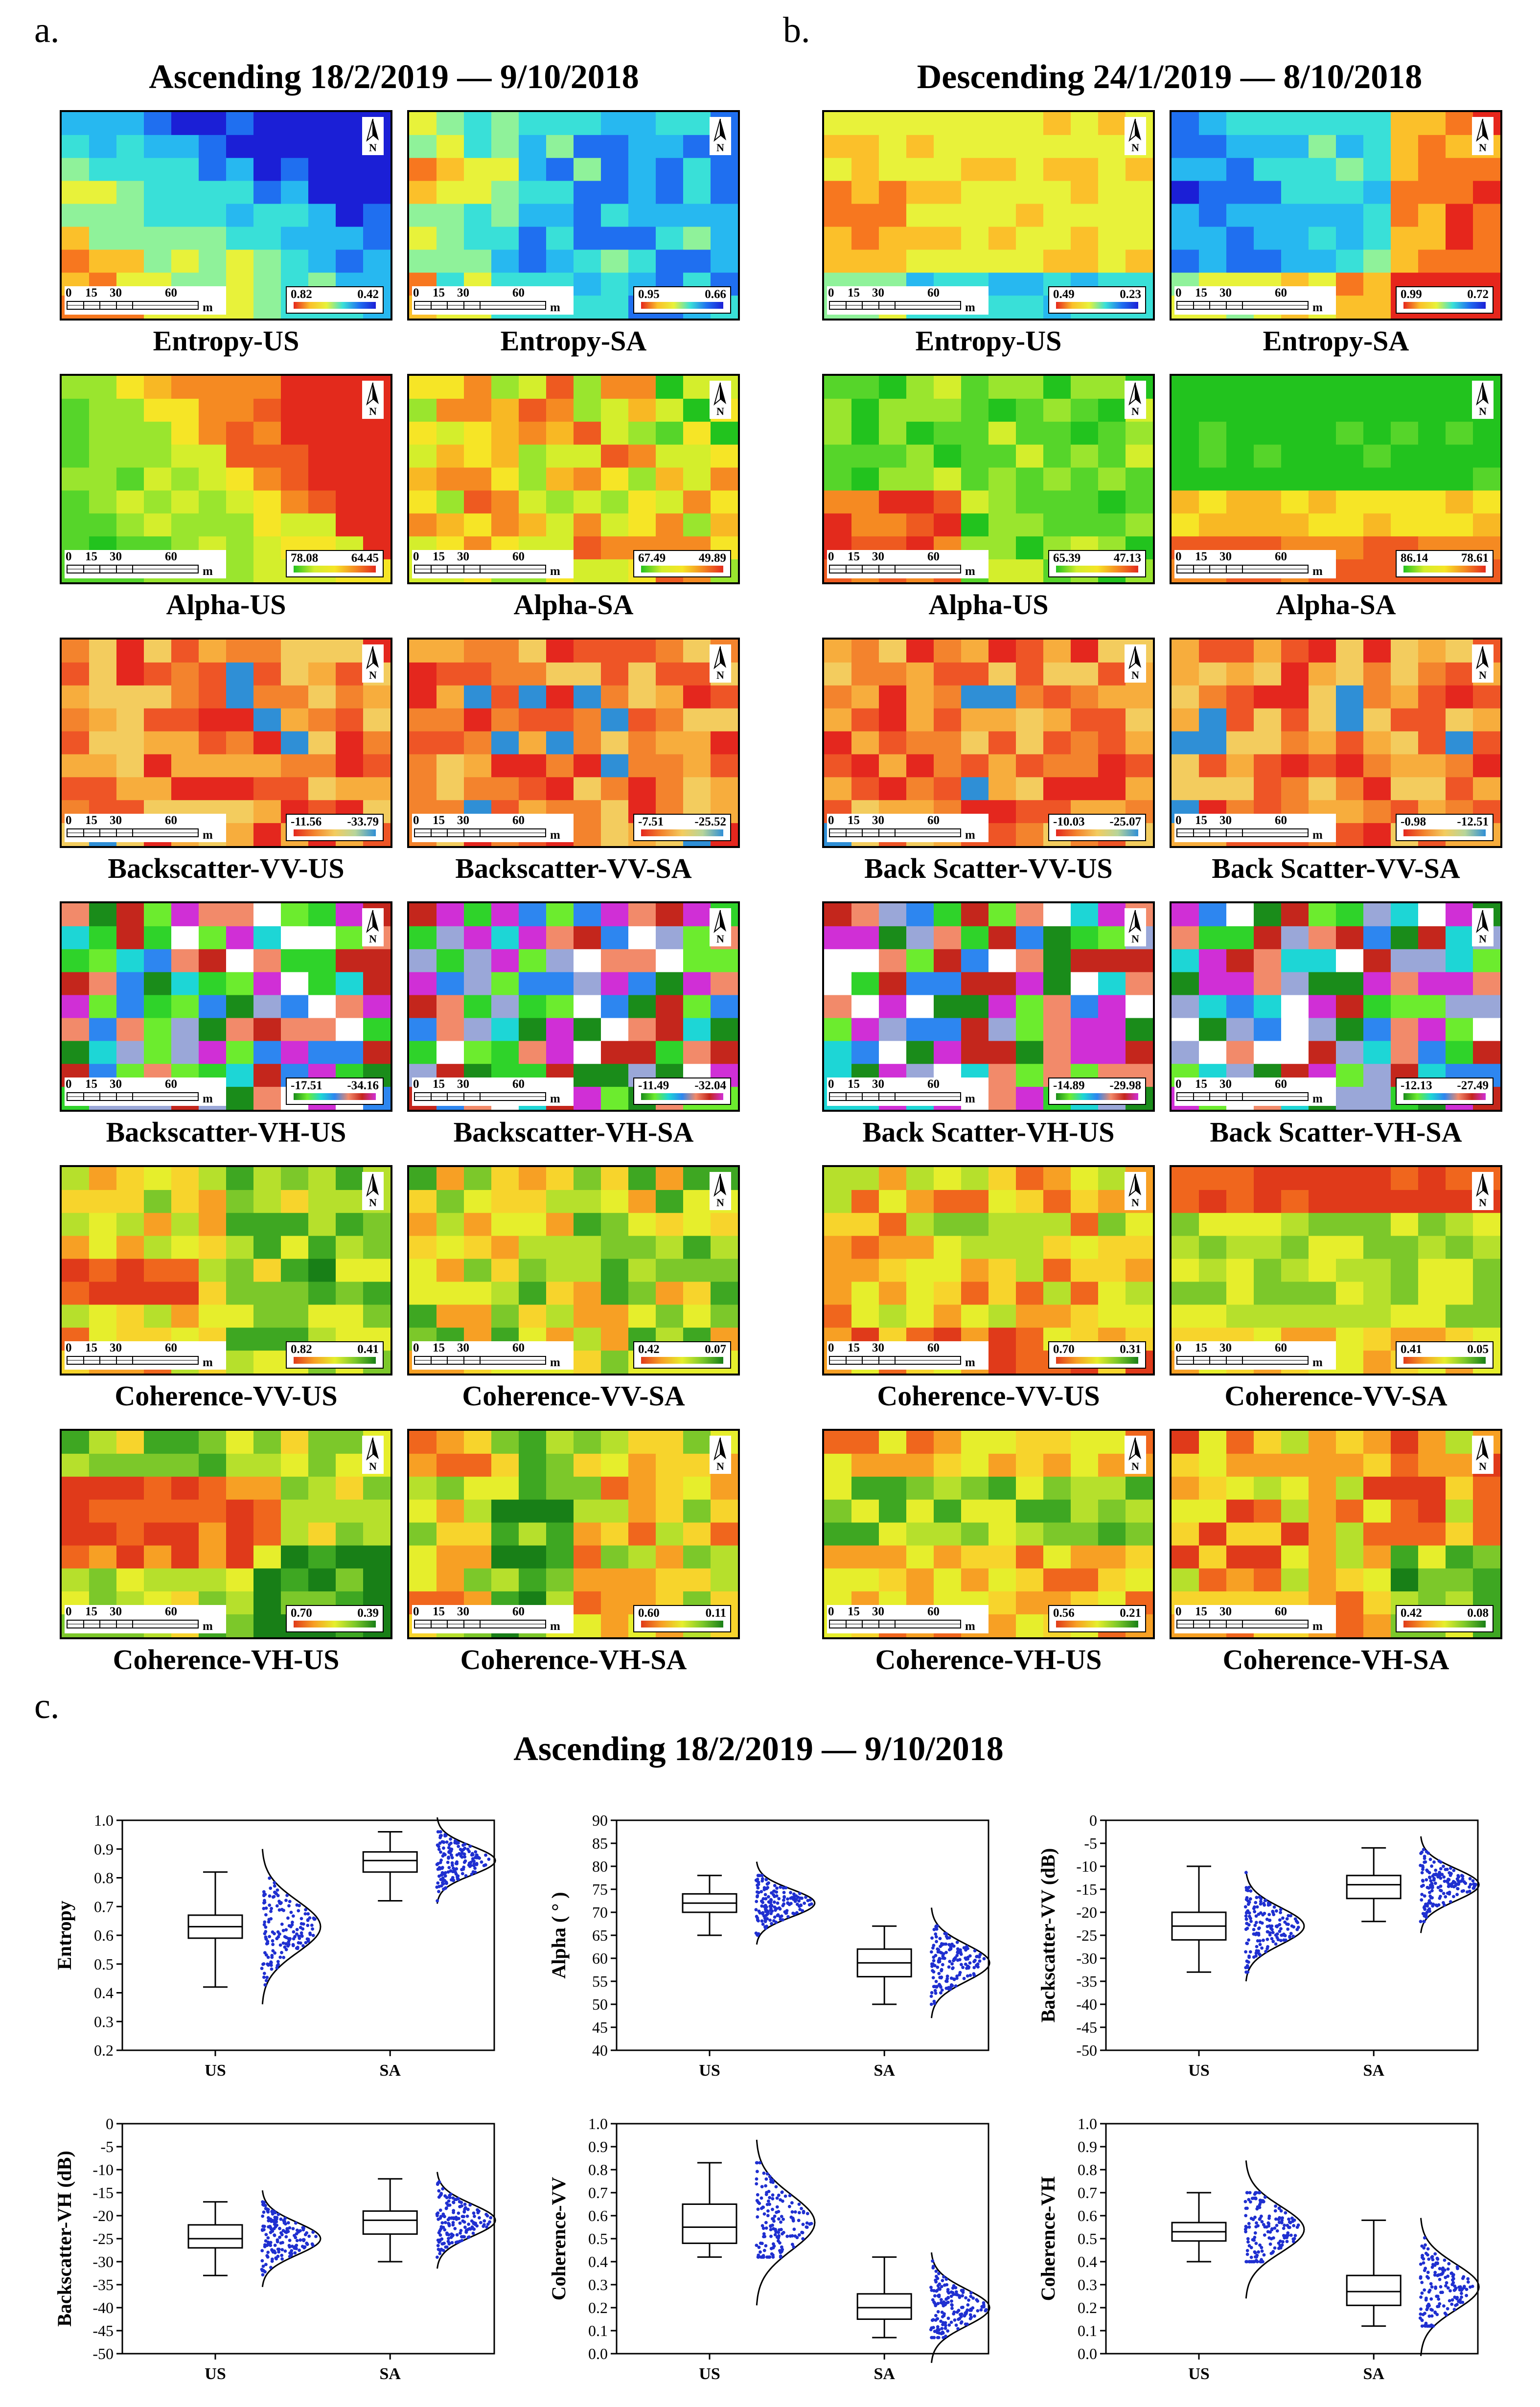 This screenshot has width=1540, height=2407. Describe the element at coordinates (598, 2307) in the screenshot. I see `y-tick-label: 0.2` at that location.